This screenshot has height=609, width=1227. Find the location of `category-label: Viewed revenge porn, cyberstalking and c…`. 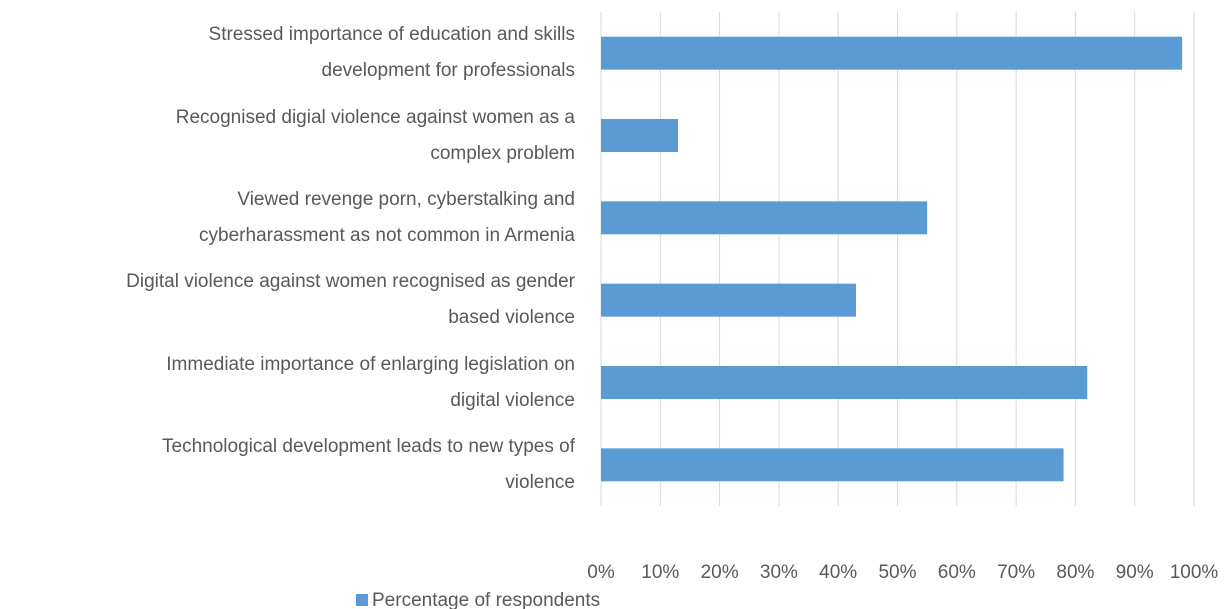

category-label: Viewed revenge porn, cyberstalking and c… is located at coordinates (387, 217).